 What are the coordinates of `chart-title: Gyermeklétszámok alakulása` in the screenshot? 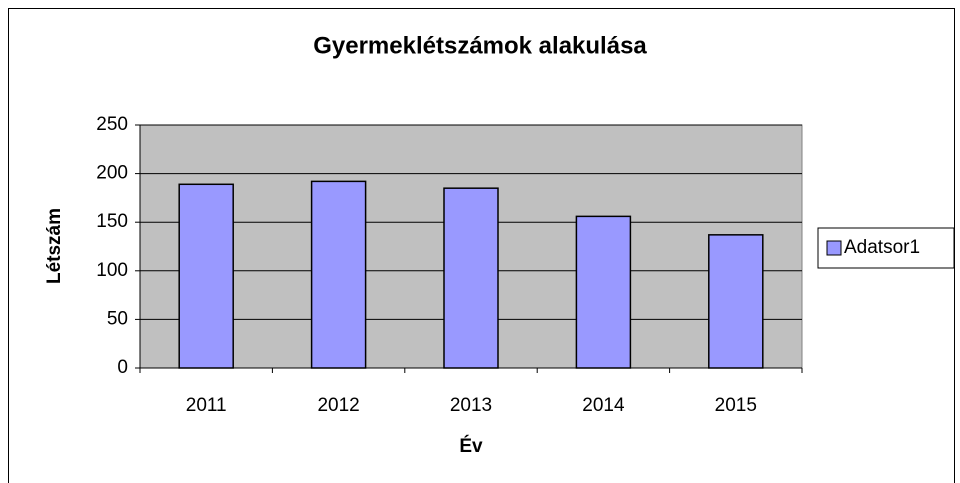 It's located at (480, 45).